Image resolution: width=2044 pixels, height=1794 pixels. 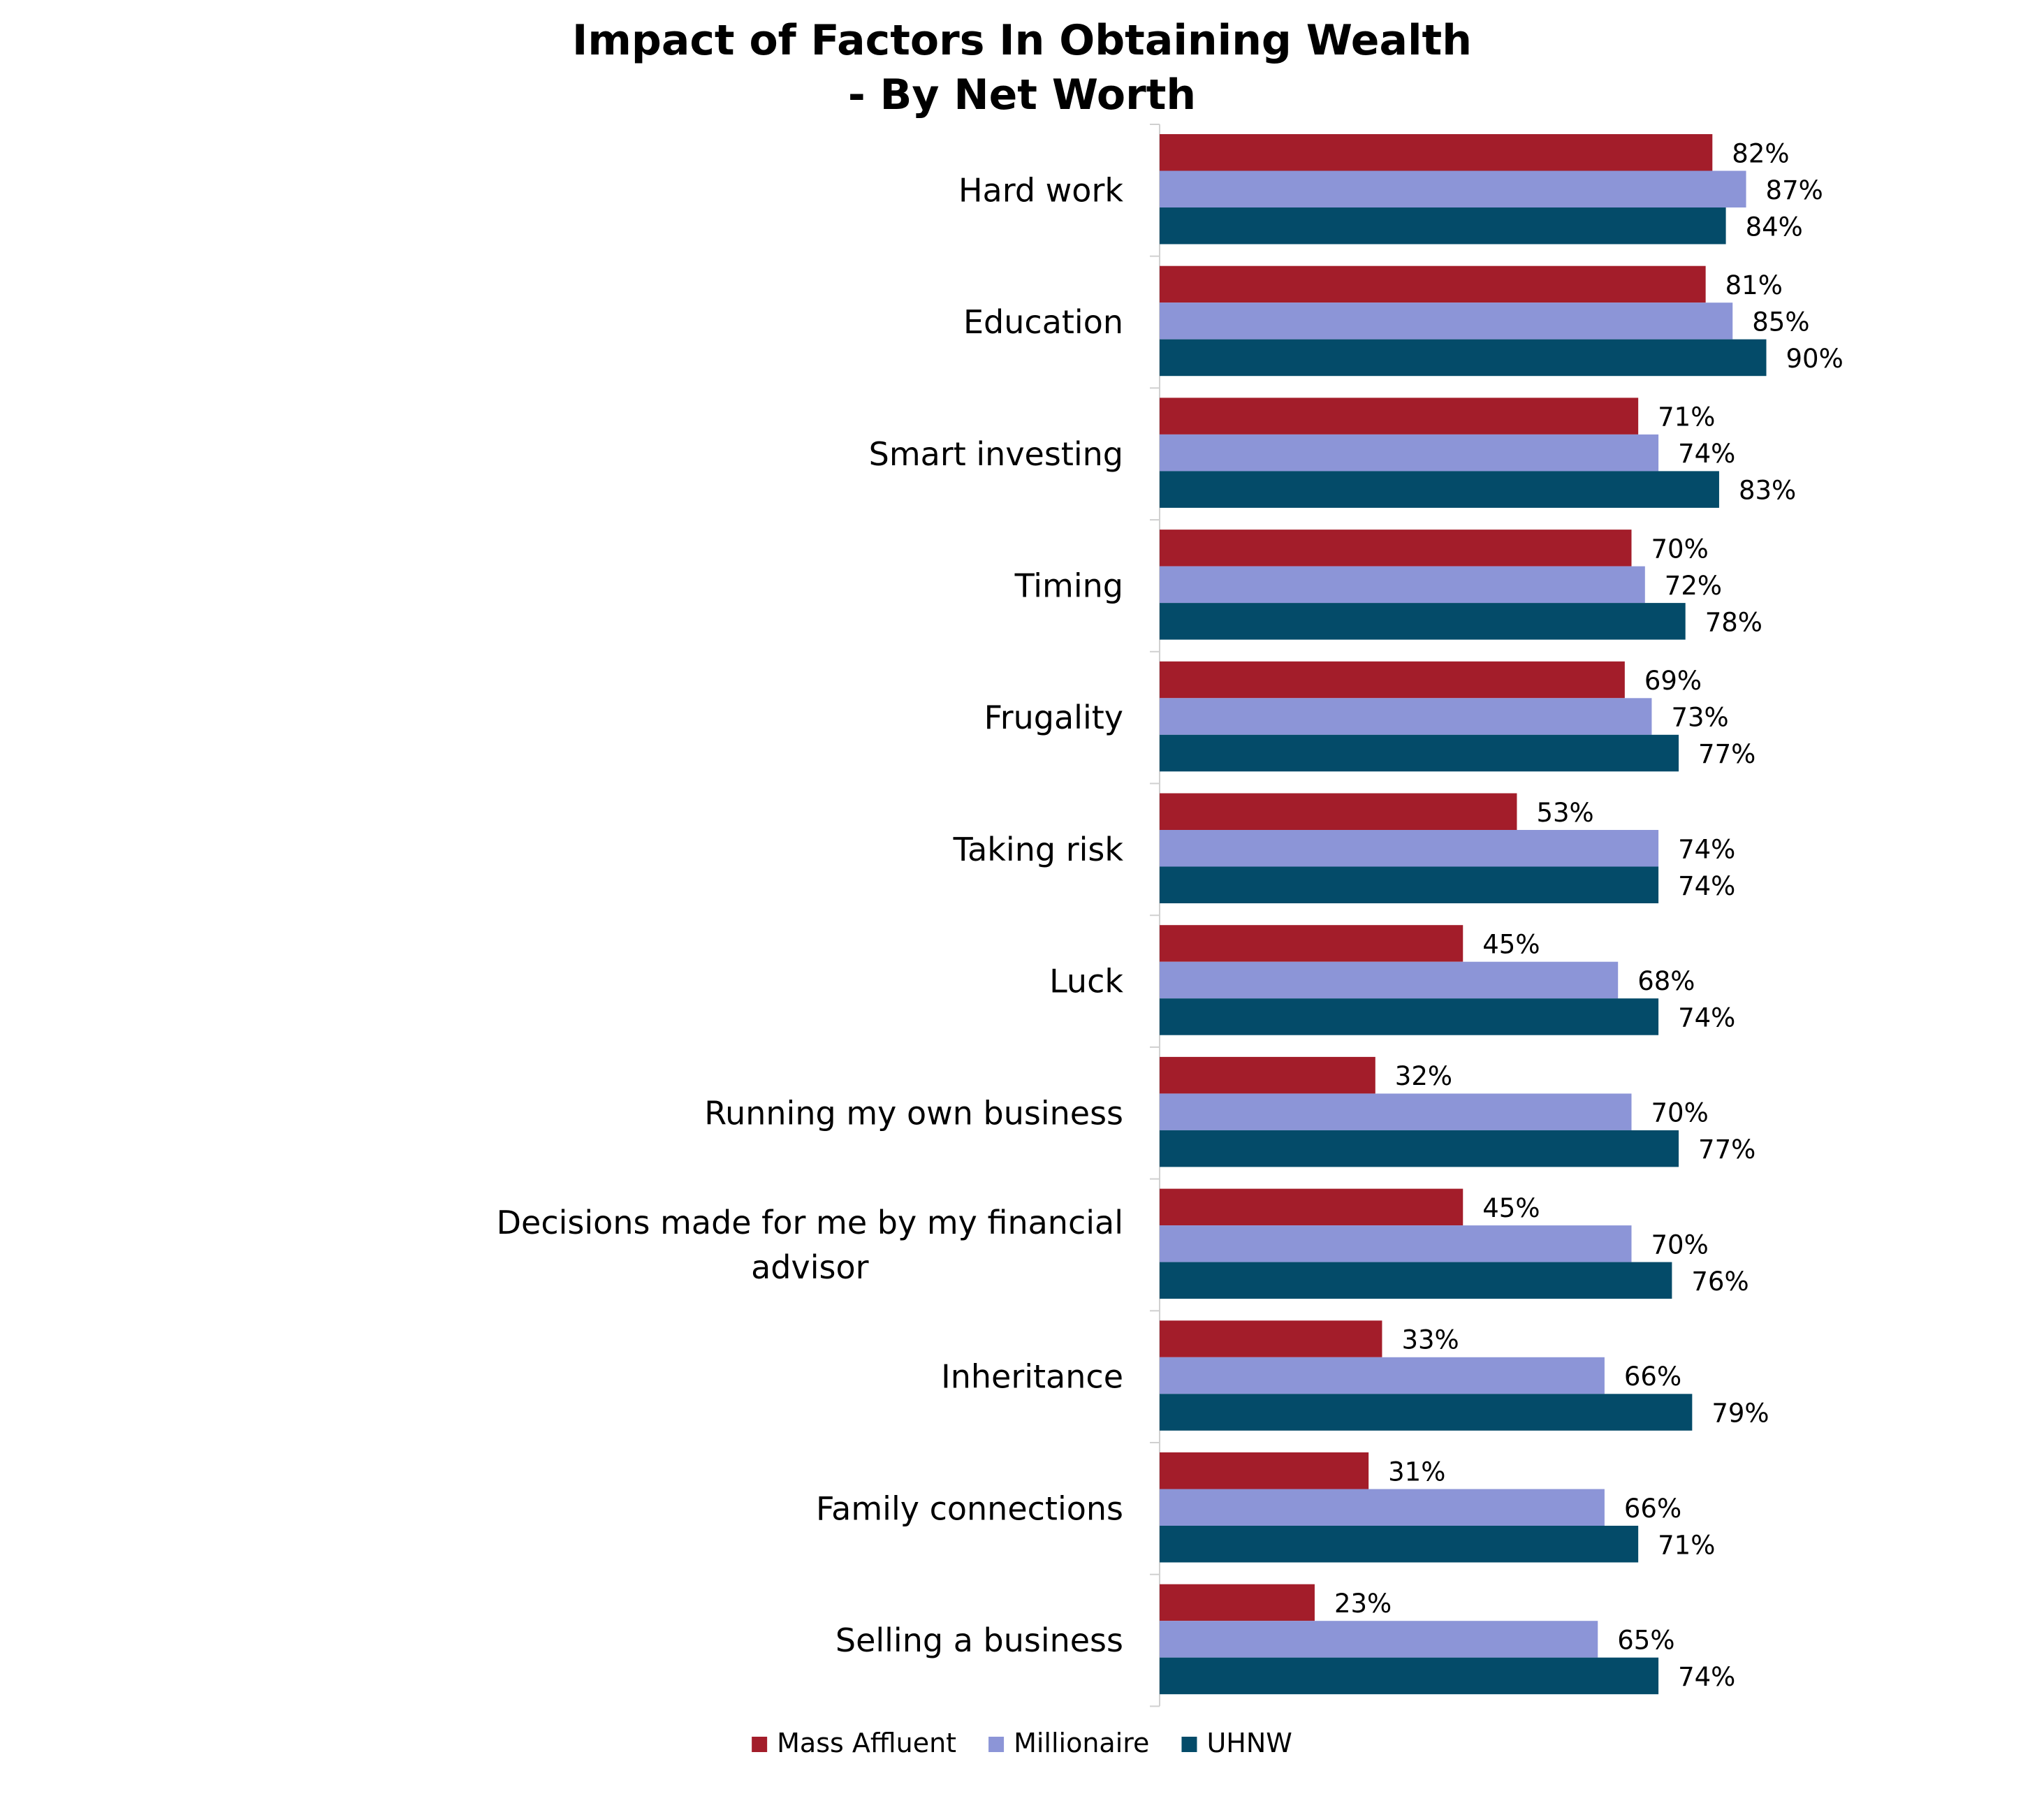 I want to click on bar-millionaire-decisions-made-for-me-by-my-financial-advisor, so click(x=1396, y=1243).